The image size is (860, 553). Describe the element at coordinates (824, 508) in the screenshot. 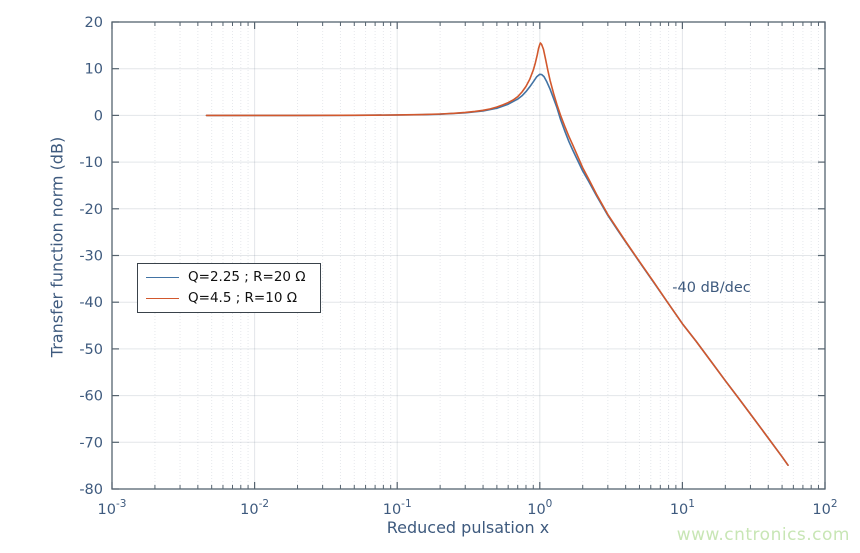

I see `x-tick-label: 10²` at that location.